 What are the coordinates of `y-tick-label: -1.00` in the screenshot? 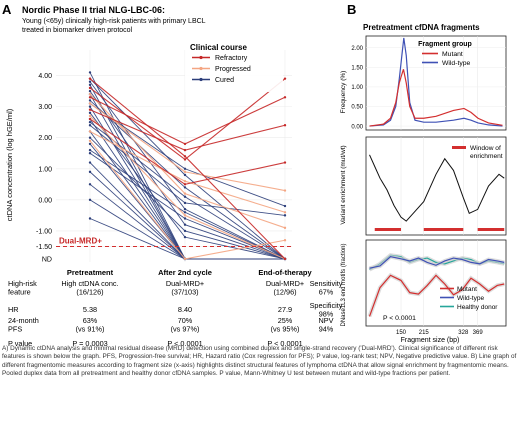 It's located at (44, 231).